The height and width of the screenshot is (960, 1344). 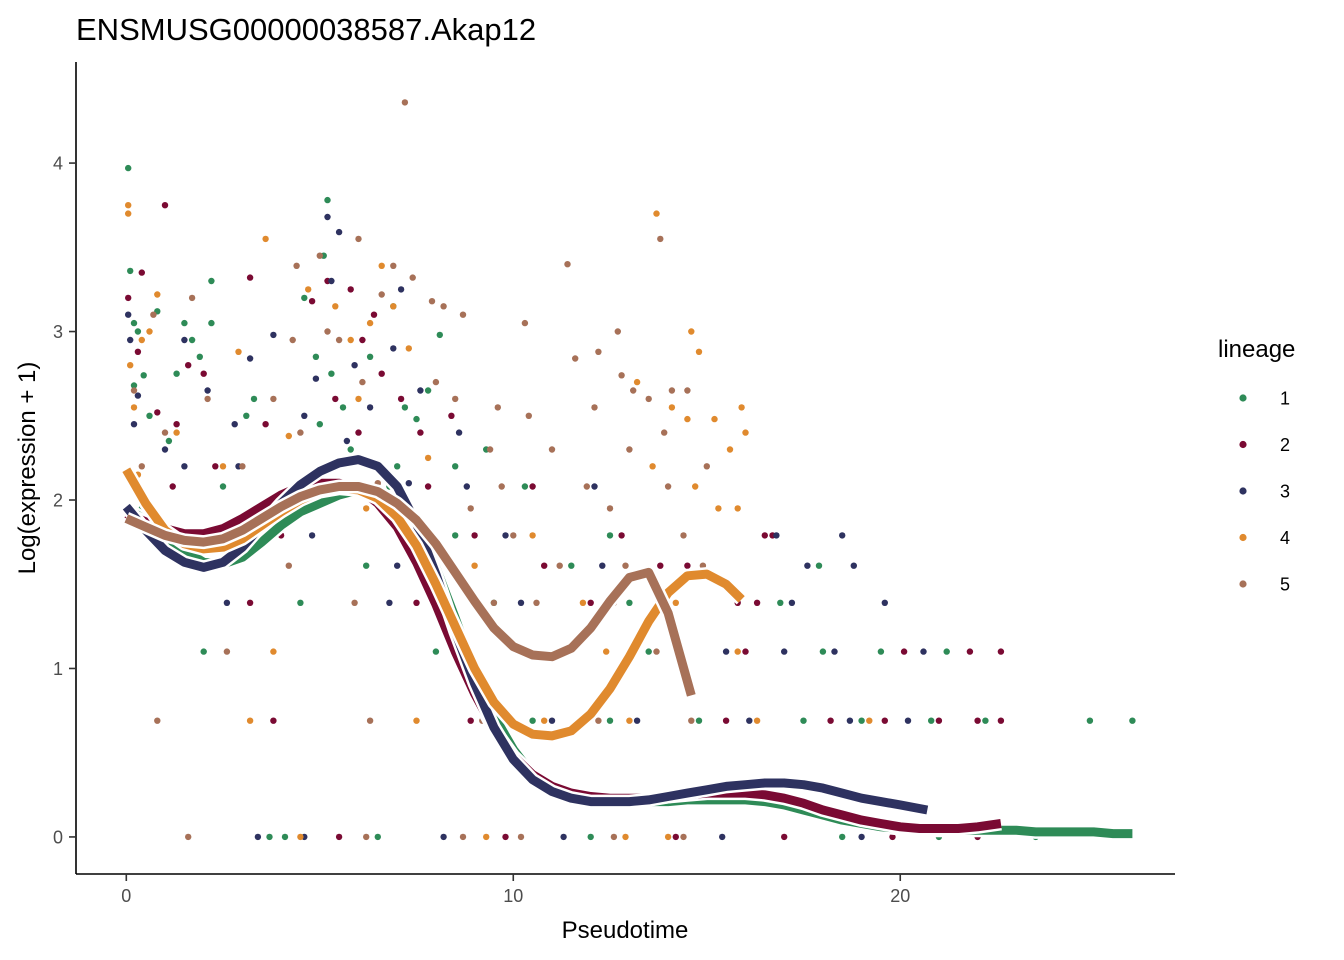 I want to click on lineage-4-curve, so click(x=433, y=604).